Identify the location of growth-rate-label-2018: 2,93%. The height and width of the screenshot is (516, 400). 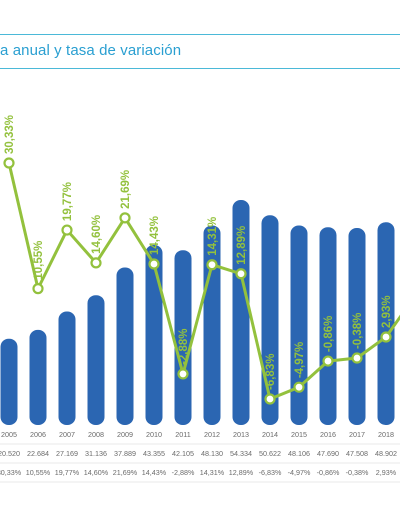
(387, 311).